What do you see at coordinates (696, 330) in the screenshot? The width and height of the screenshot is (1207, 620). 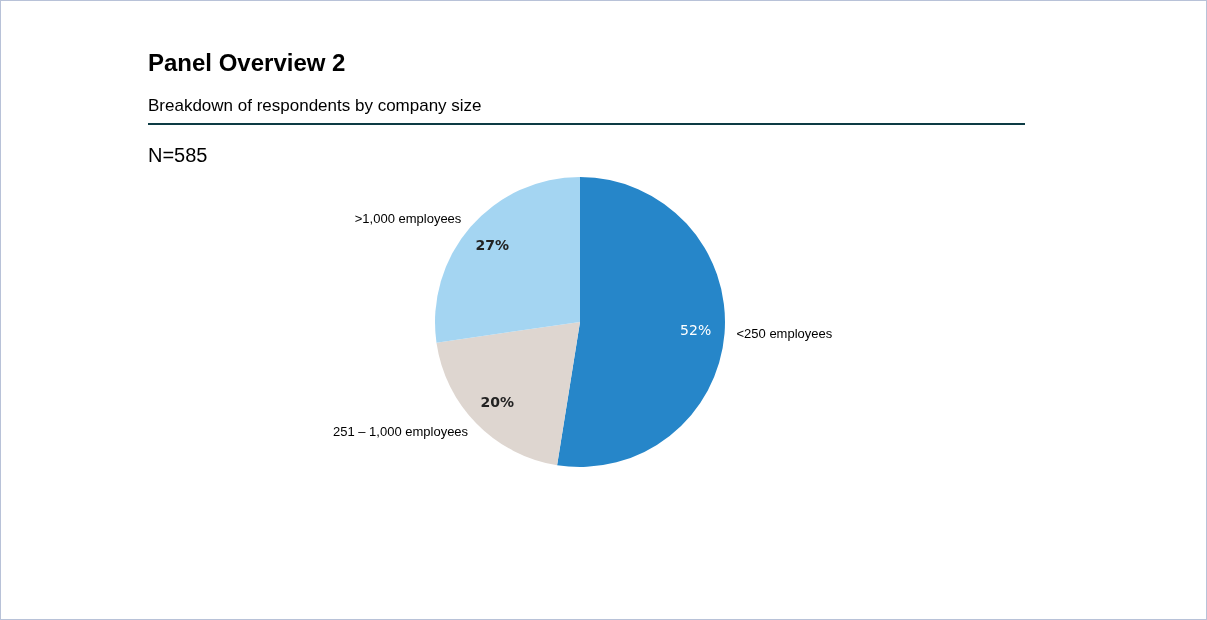 I see `data-label: 52%` at bounding box center [696, 330].